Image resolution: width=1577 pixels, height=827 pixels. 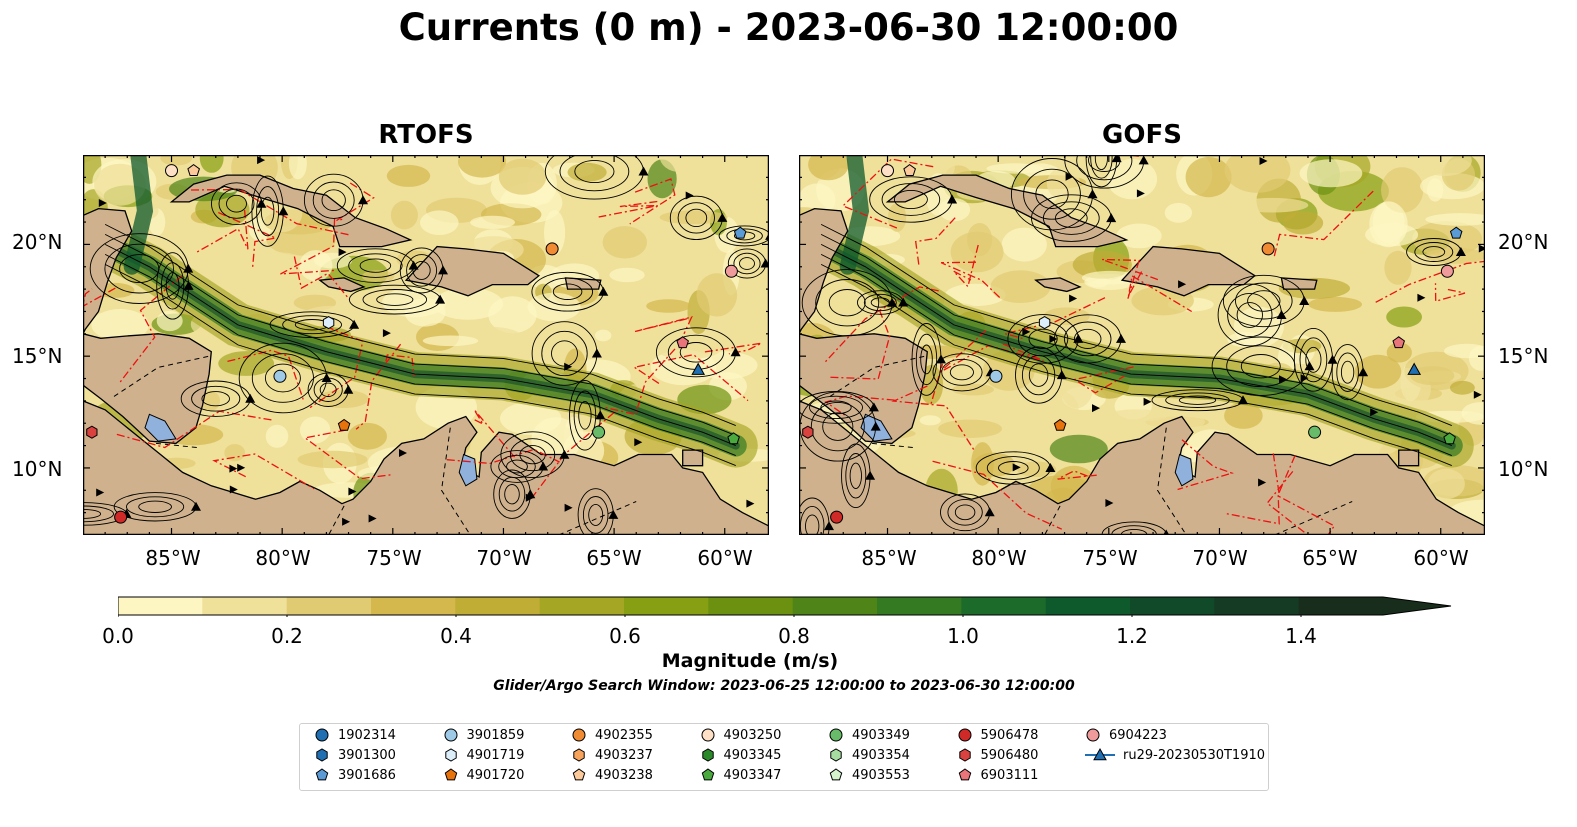 I want to click on cbar-tick-7: 1.4, so click(x=1301, y=636).